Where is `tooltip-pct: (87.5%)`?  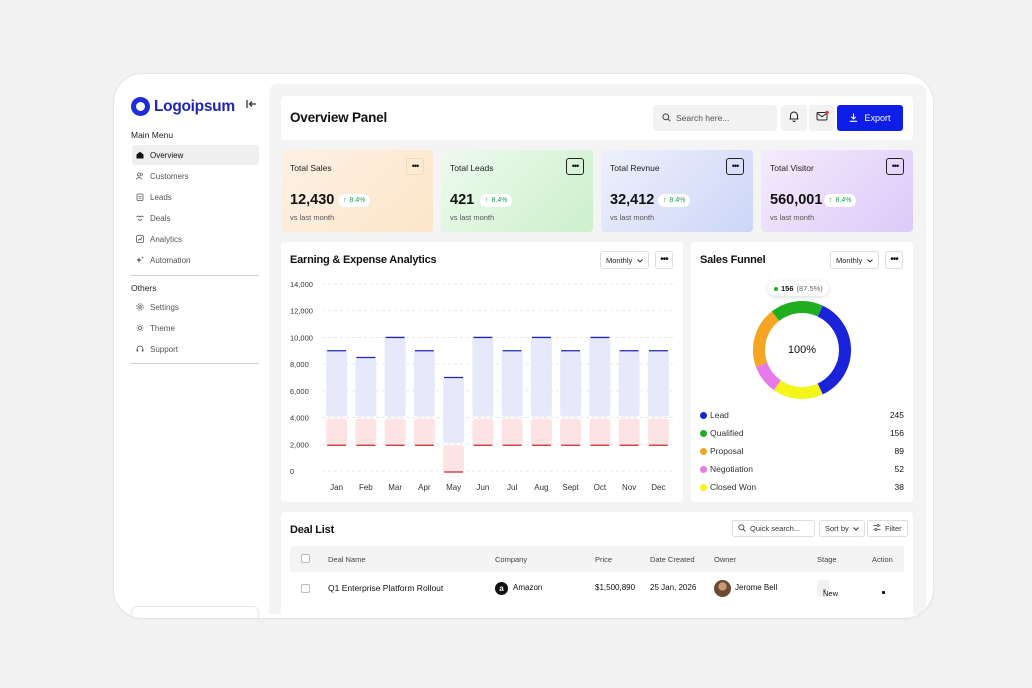
tooltip-pct: (87.5%) is located at coordinates (809, 288).